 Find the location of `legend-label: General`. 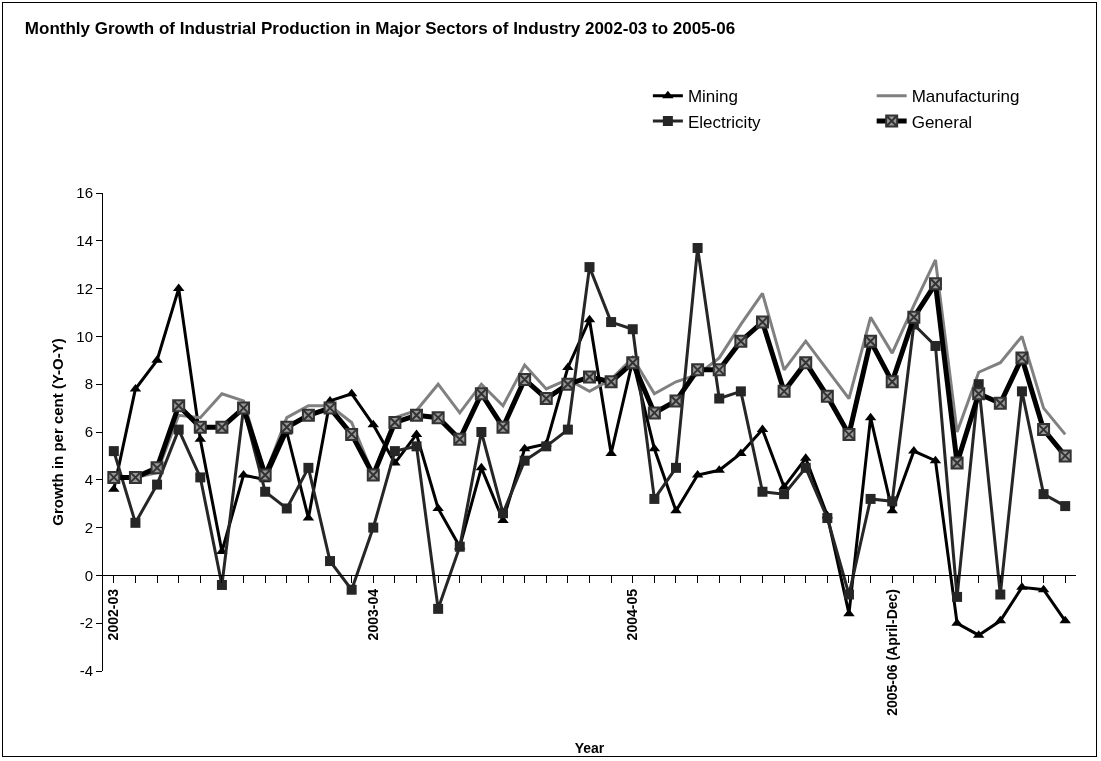

legend-label: General is located at coordinates (942, 122).